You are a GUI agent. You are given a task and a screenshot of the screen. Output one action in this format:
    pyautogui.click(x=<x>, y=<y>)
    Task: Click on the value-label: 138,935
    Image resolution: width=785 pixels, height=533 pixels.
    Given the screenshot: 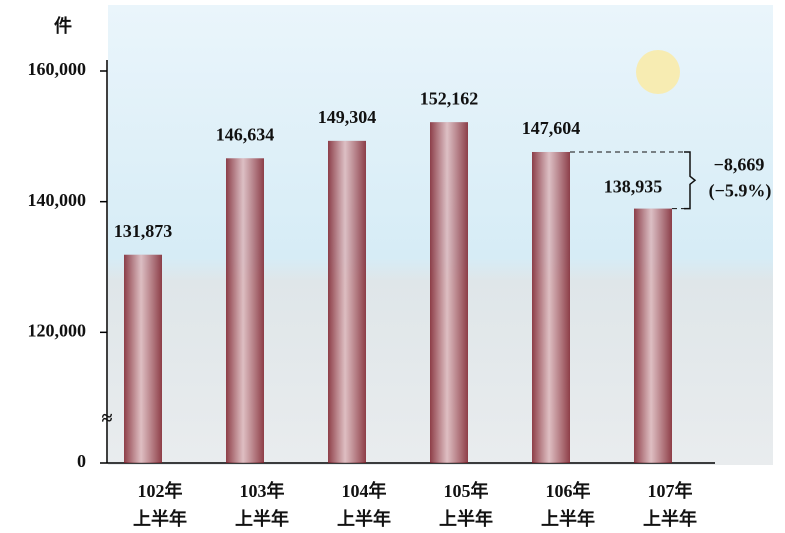 What is the action you would take?
    pyautogui.click(x=633, y=187)
    